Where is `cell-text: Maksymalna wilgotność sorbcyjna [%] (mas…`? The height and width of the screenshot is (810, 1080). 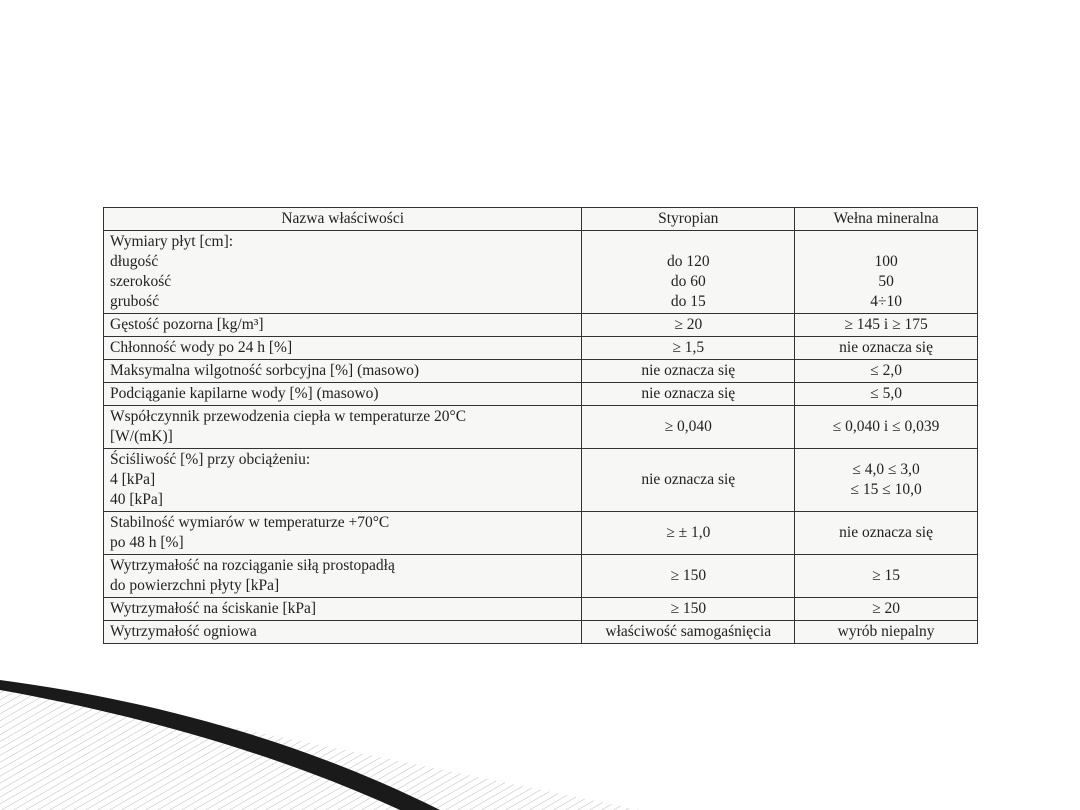
cell-text: Maksymalna wilgotność sorbcyjna [%] (mas… is located at coordinates (265, 370).